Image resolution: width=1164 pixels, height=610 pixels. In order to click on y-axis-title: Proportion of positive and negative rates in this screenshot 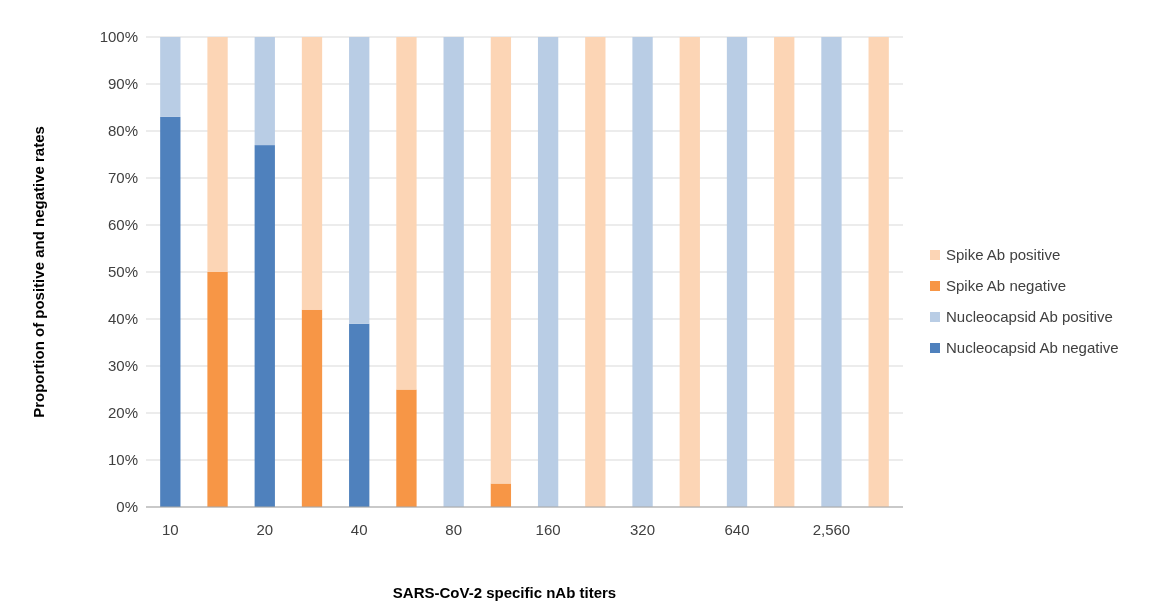, I will do `click(38, 272)`.